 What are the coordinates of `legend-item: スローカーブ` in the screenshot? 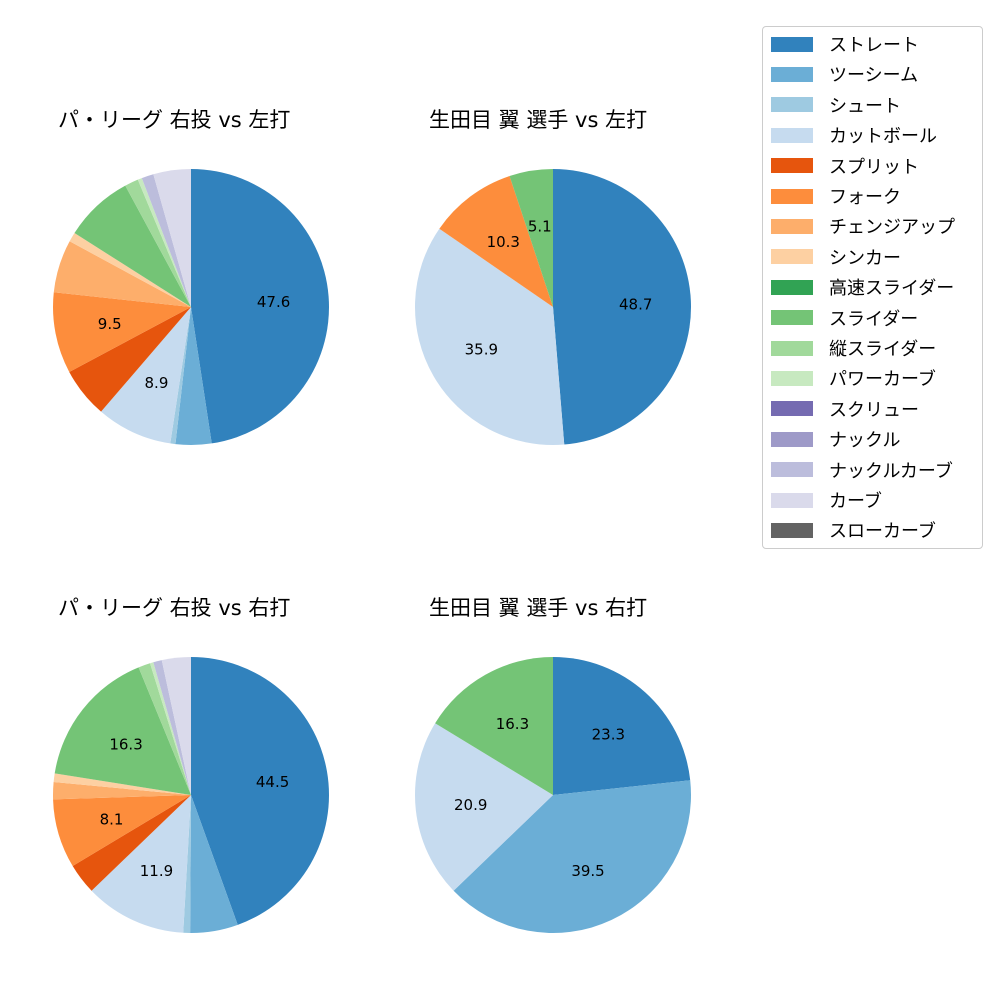 It's located at (853, 531).